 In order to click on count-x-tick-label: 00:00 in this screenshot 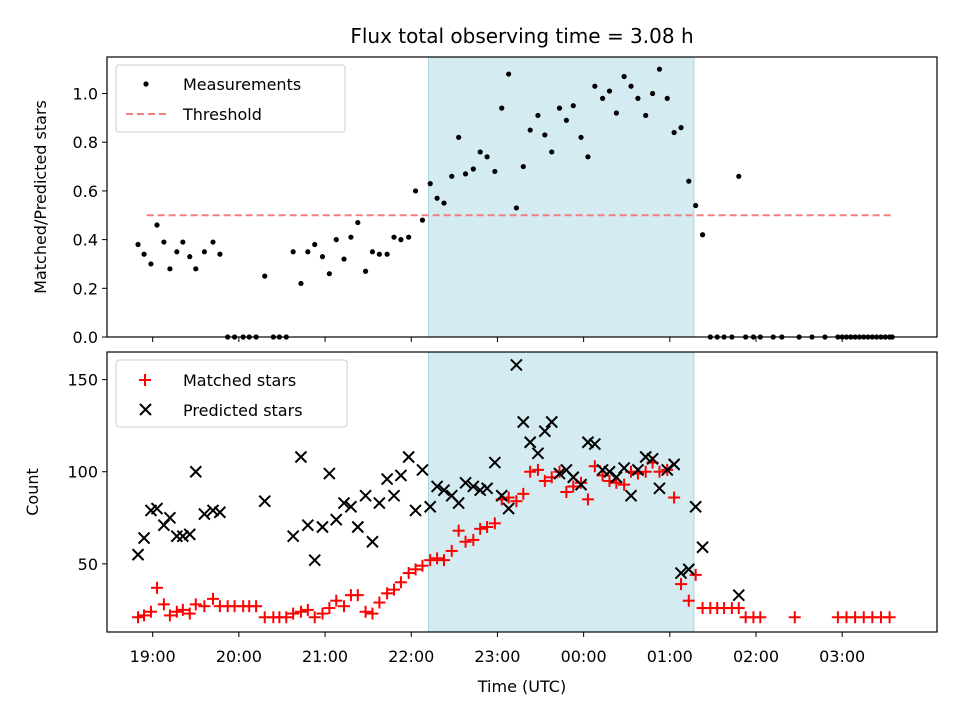, I will do `click(584, 656)`.